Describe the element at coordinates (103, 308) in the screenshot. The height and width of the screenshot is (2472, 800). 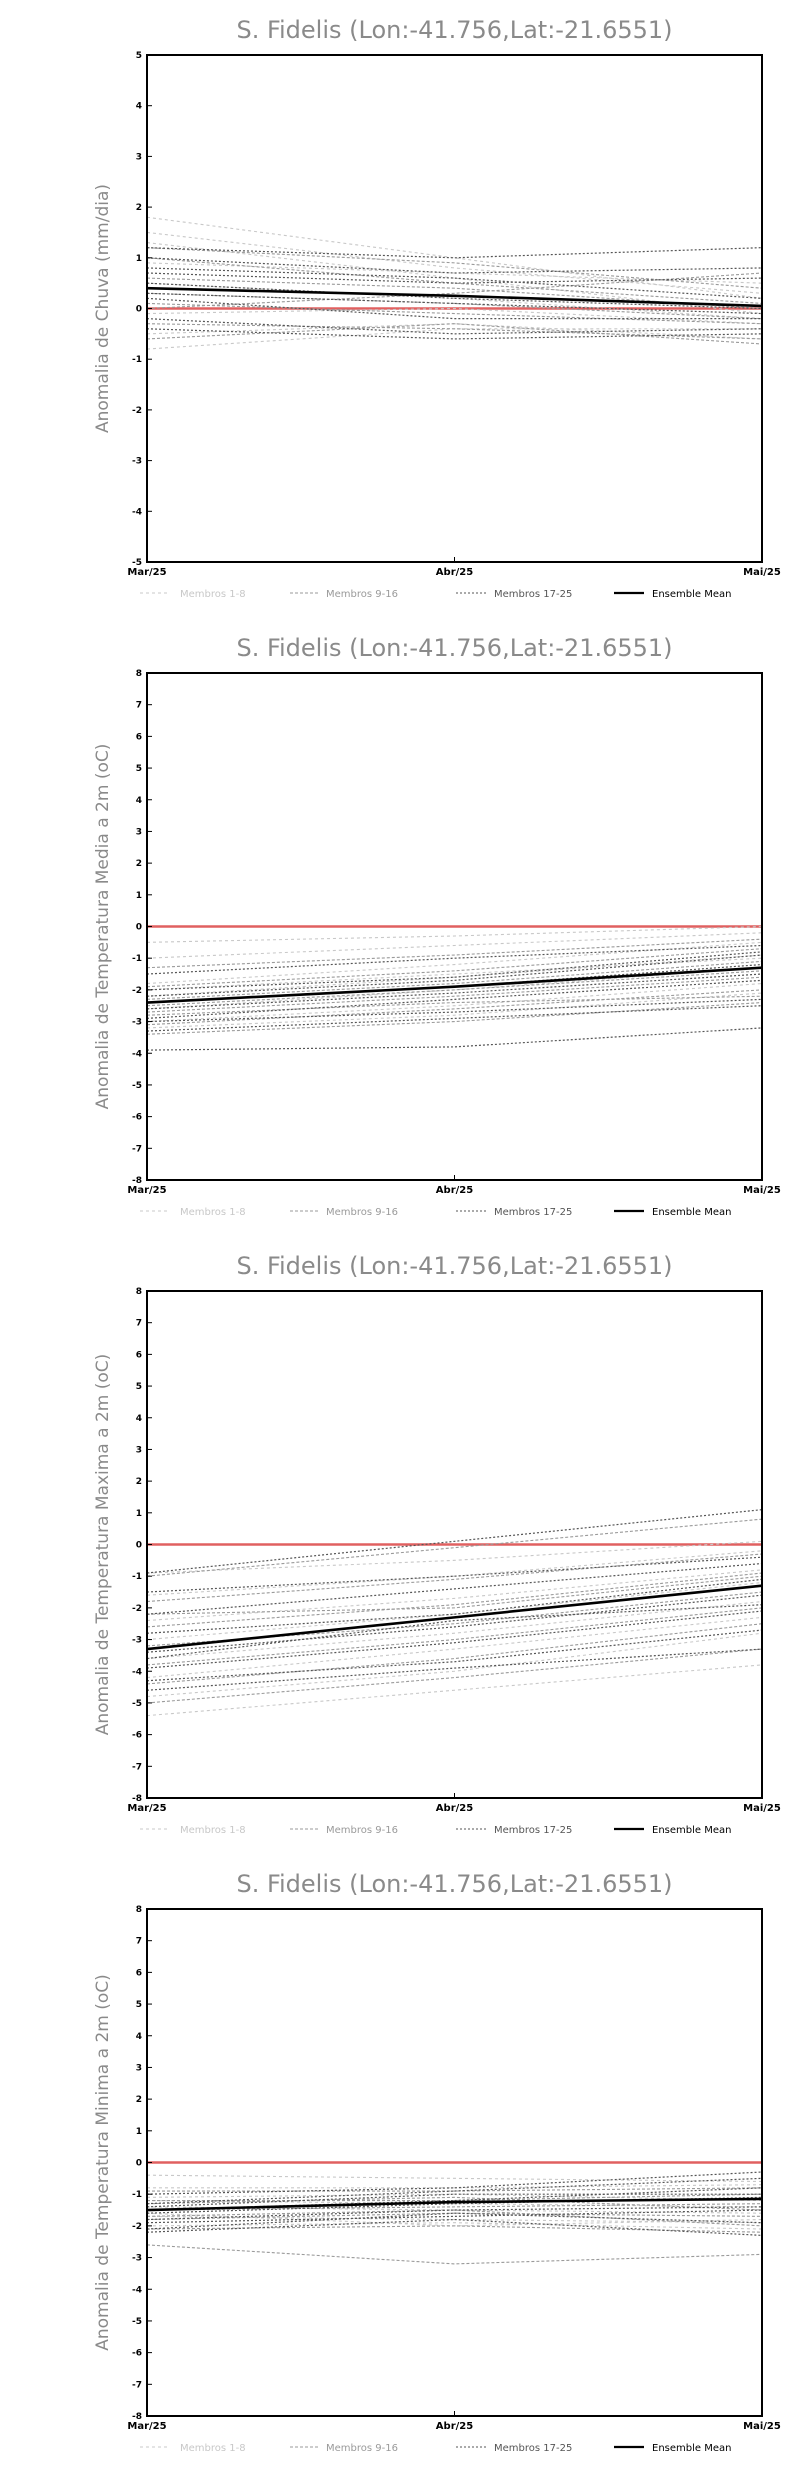
I see `y-axis-label: Anomalia de Chuva (mm/dia)` at that location.